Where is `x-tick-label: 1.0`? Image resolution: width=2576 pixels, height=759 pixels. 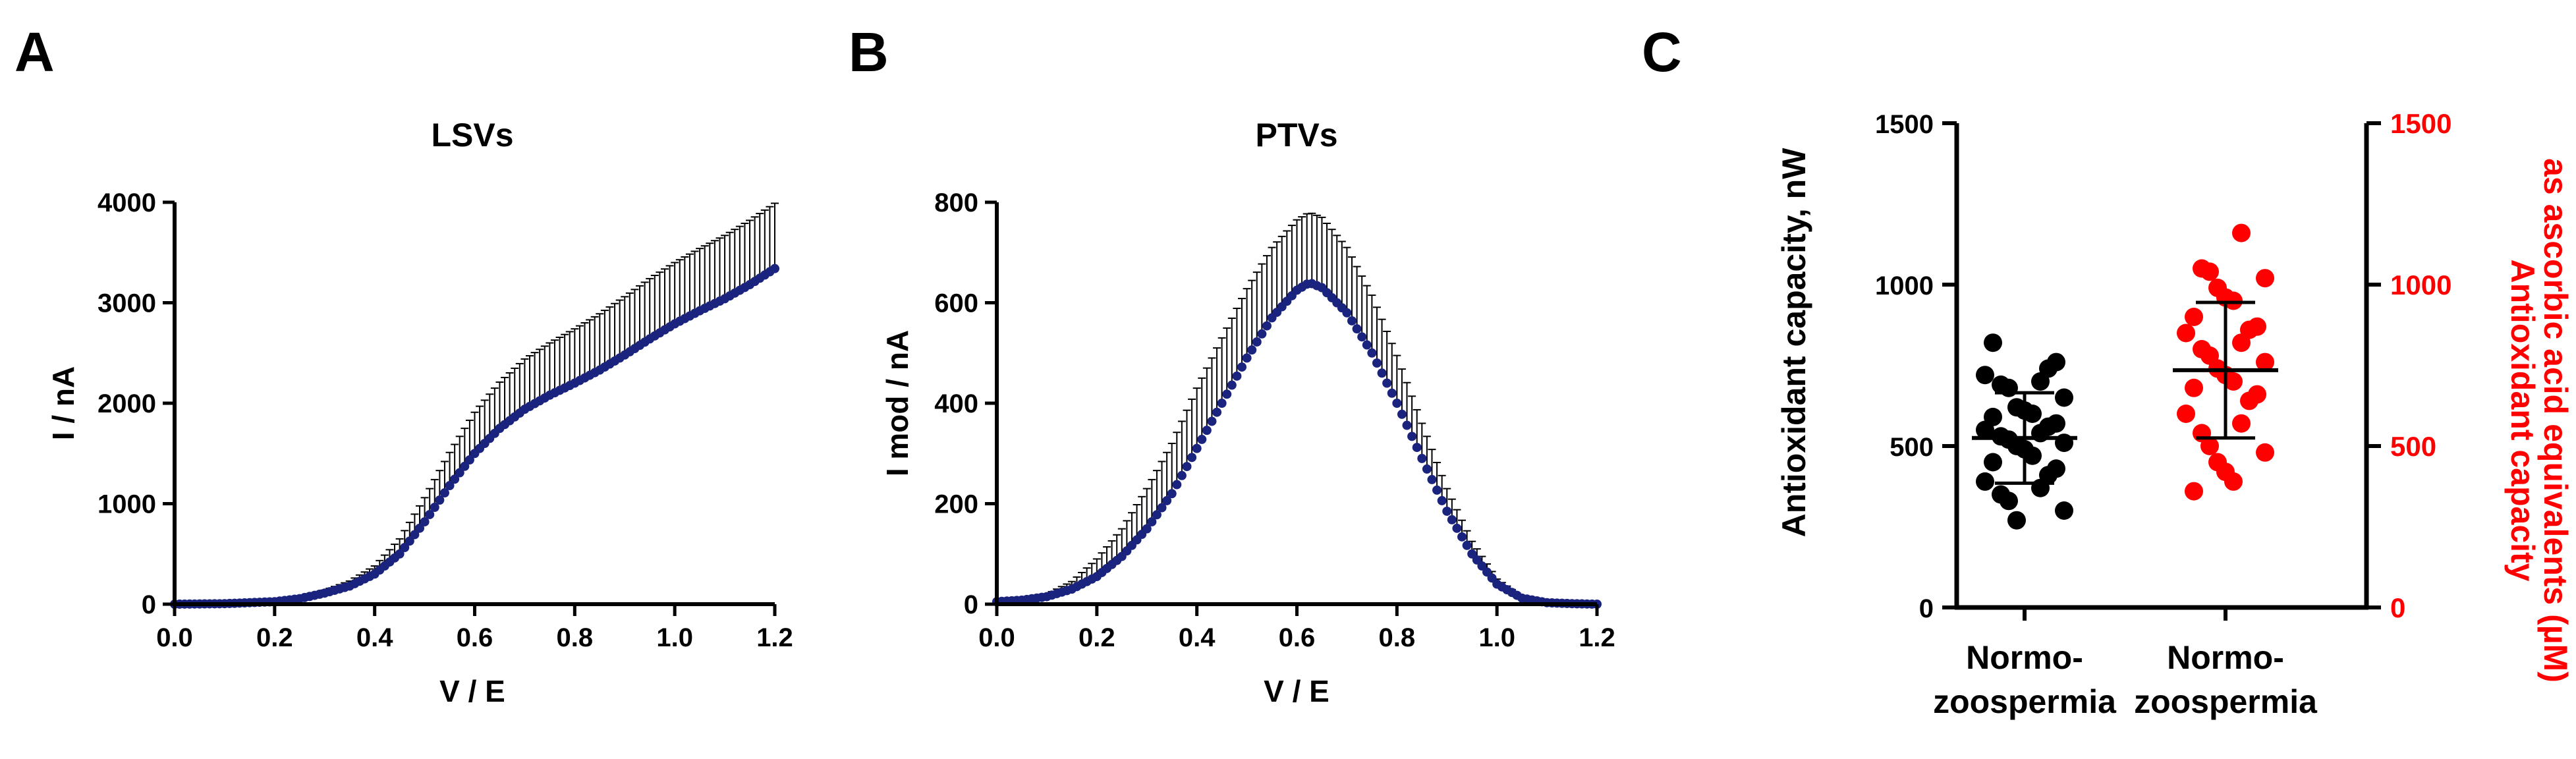
x-tick-label: 1.0 is located at coordinates (1496, 637).